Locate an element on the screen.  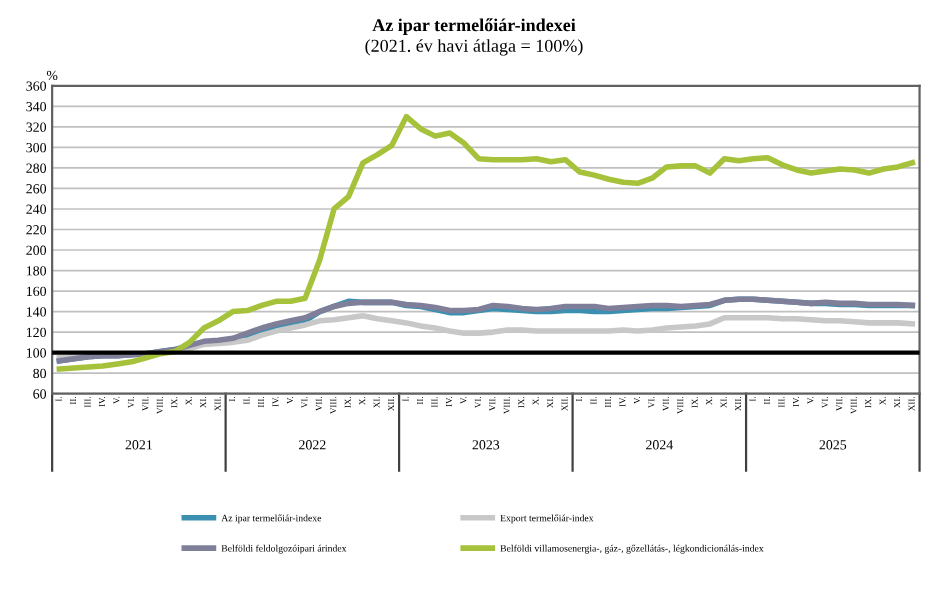
chart-subtitle: (2021. év havi átlaga = 100%) is located at coordinates (474, 47).